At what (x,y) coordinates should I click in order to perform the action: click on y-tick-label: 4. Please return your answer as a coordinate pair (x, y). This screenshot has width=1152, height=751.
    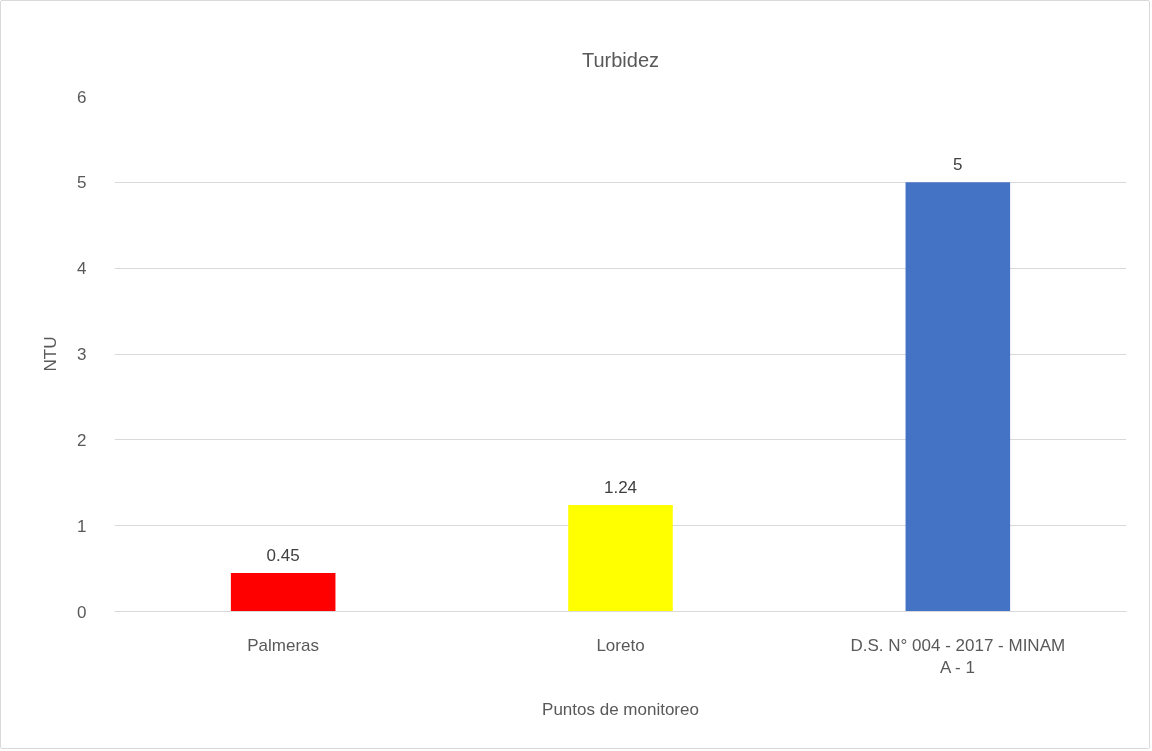
    Looking at the image, I should click on (82, 269).